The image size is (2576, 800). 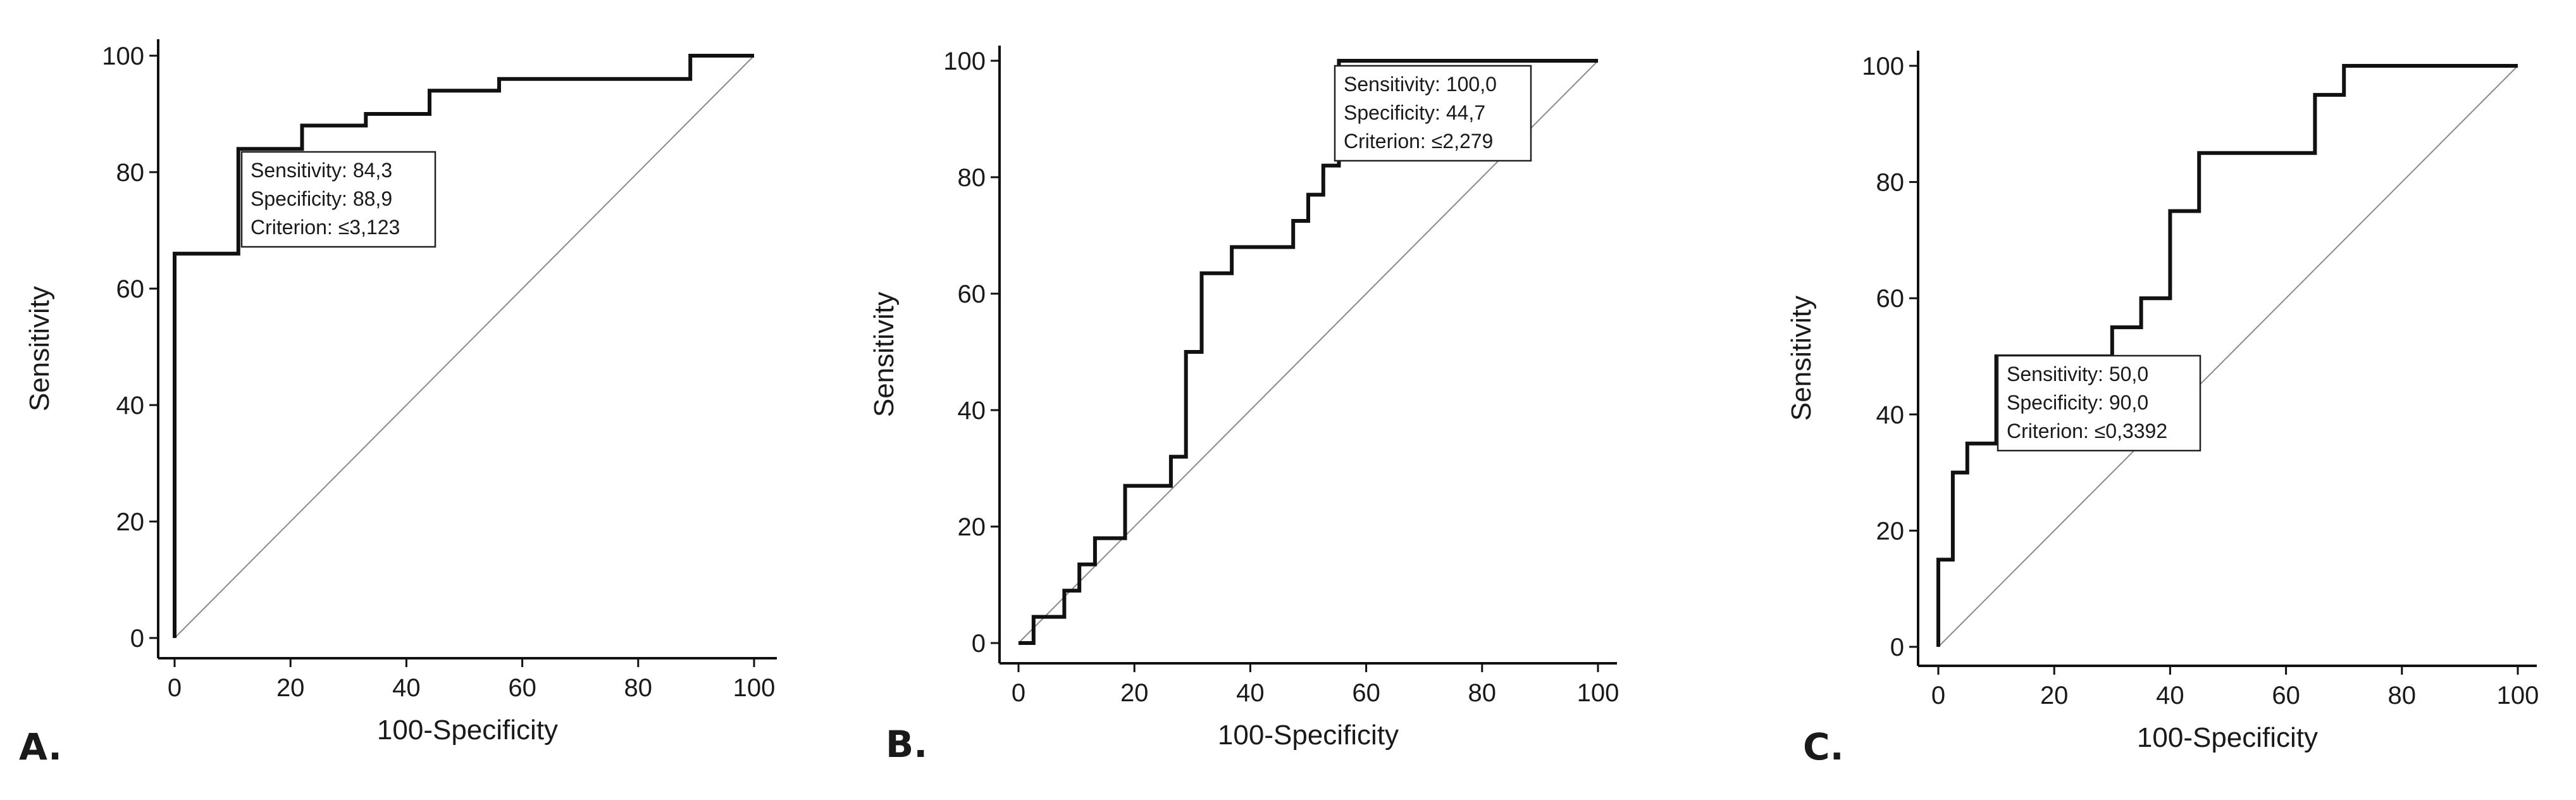 I want to click on panel-c-x-tick-label: 40, so click(x=2170, y=696).